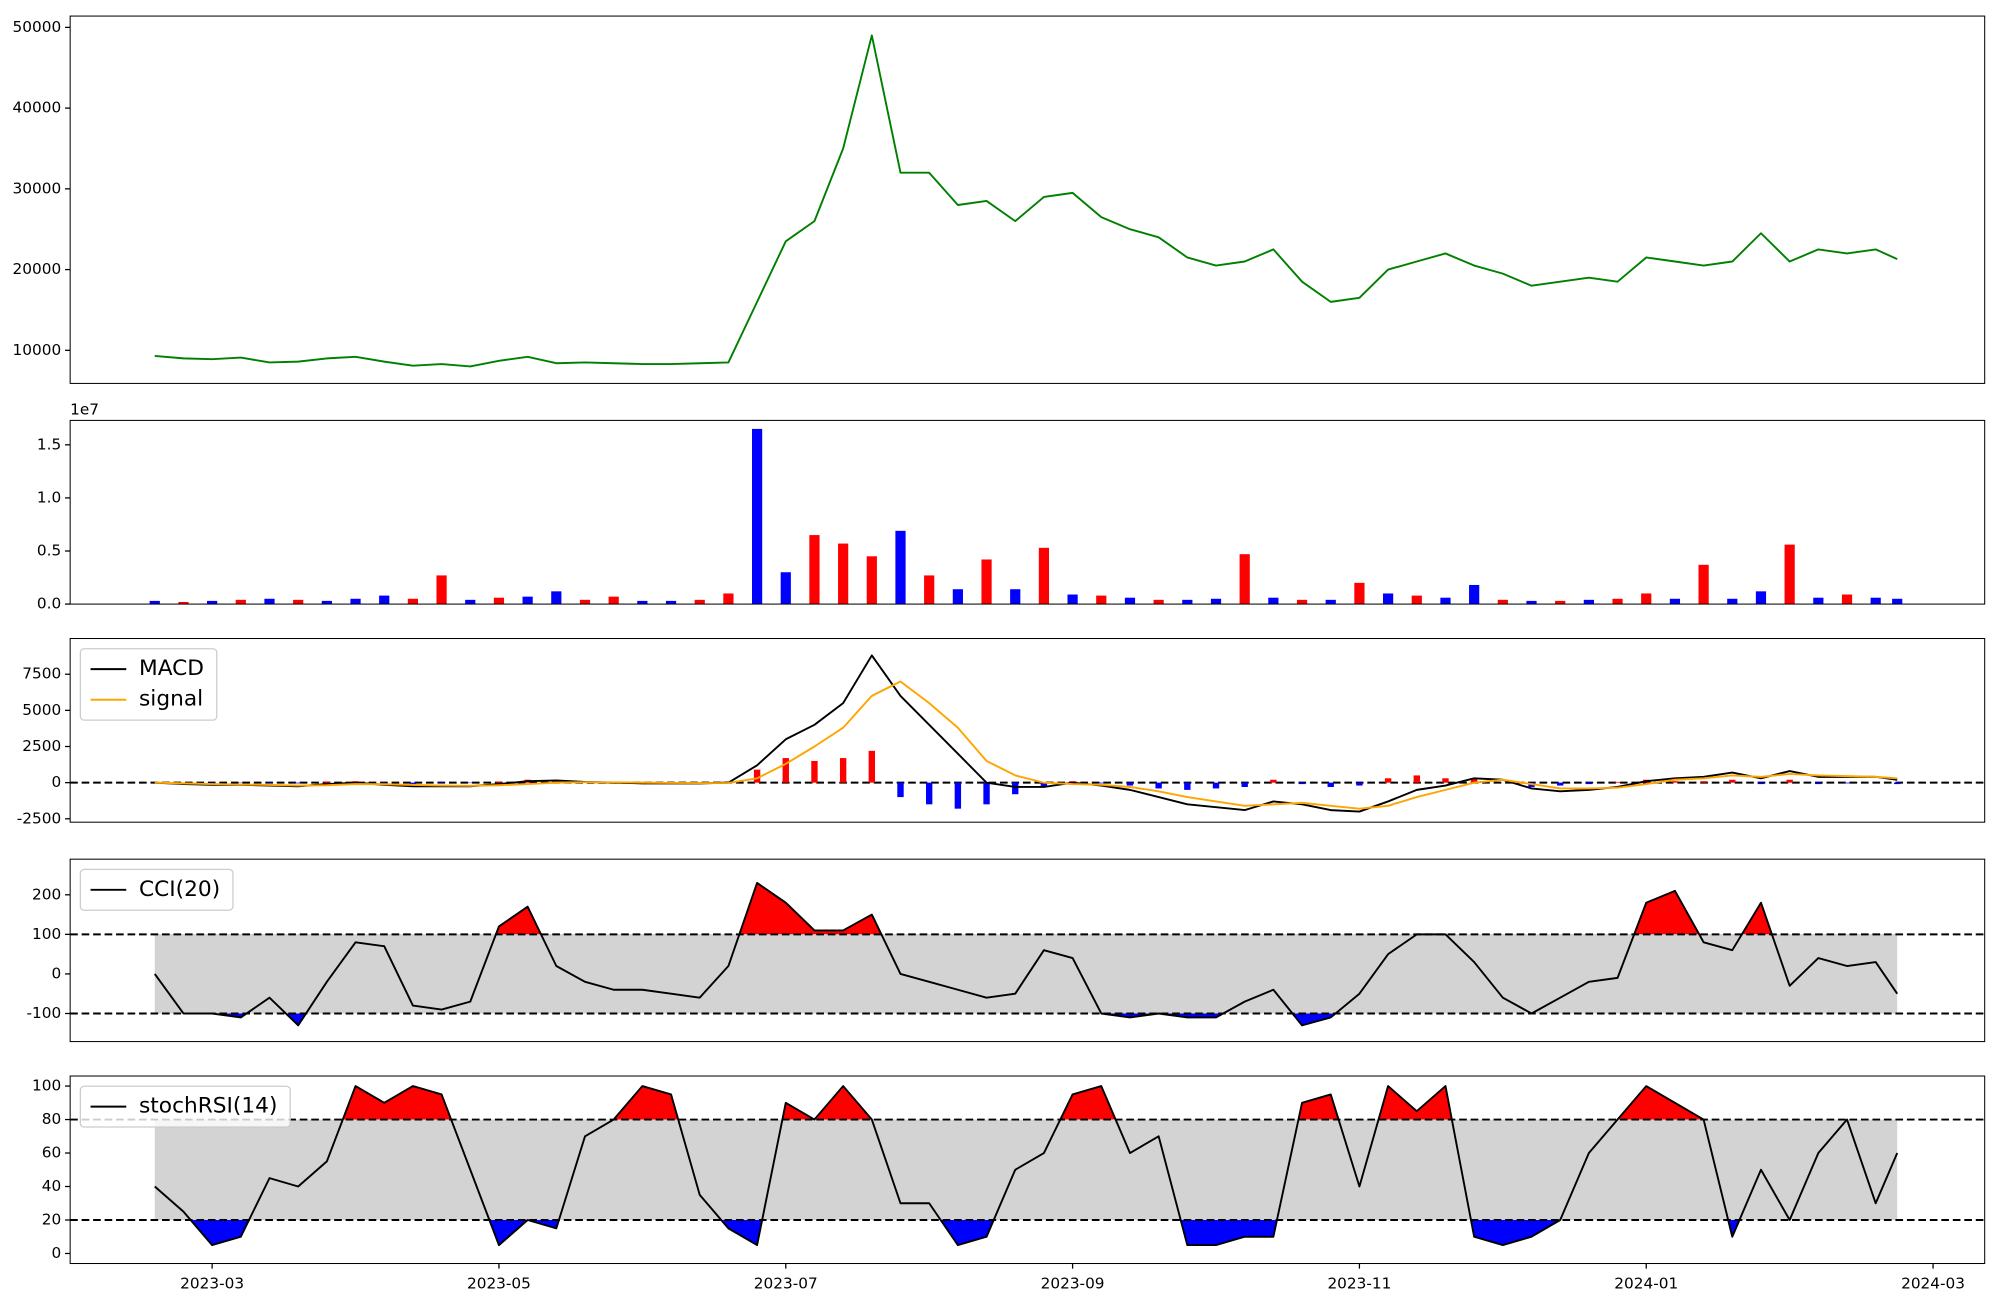 The width and height of the screenshot is (2000, 1300). Describe the element at coordinates (51, 1186) in the screenshot. I see `y-tick-label: 40` at that location.